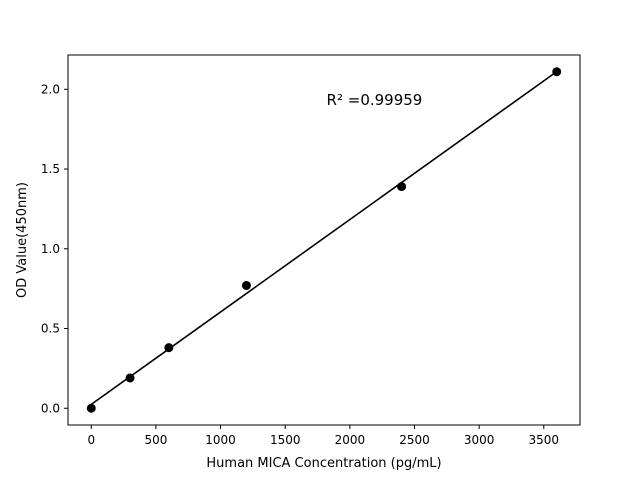 The height and width of the screenshot is (480, 640). What do you see at coordinates (414, 440) in the screenshot?
I see `x-tick-label: 2500` at bounding box center [414, 440].